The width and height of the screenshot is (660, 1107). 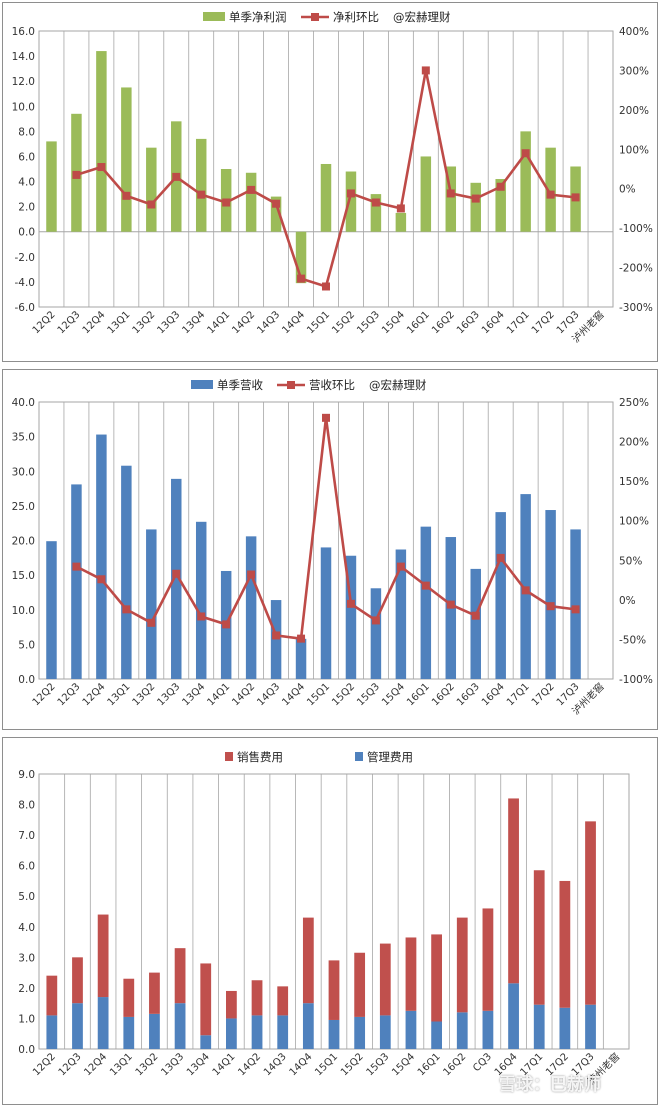 I want to click on y-tick-label: 20.0, so click(x=23, y=542).